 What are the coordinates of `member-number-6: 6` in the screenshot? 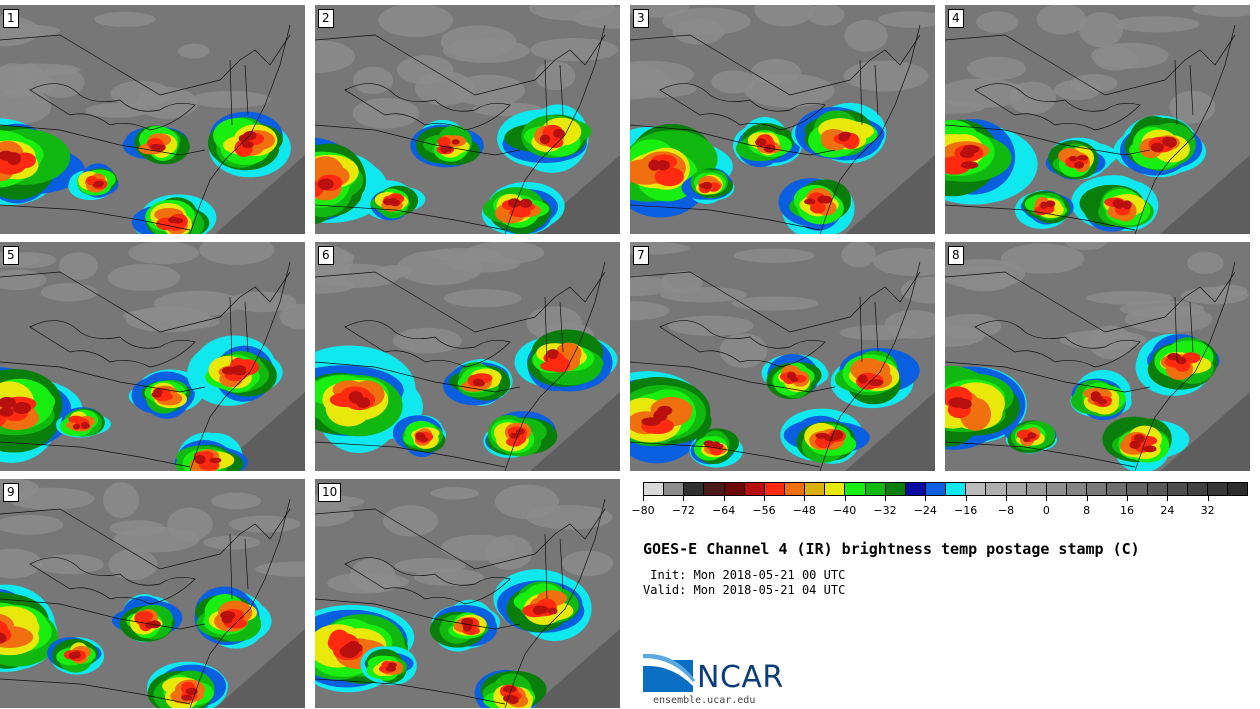 It's located at (326, 255).